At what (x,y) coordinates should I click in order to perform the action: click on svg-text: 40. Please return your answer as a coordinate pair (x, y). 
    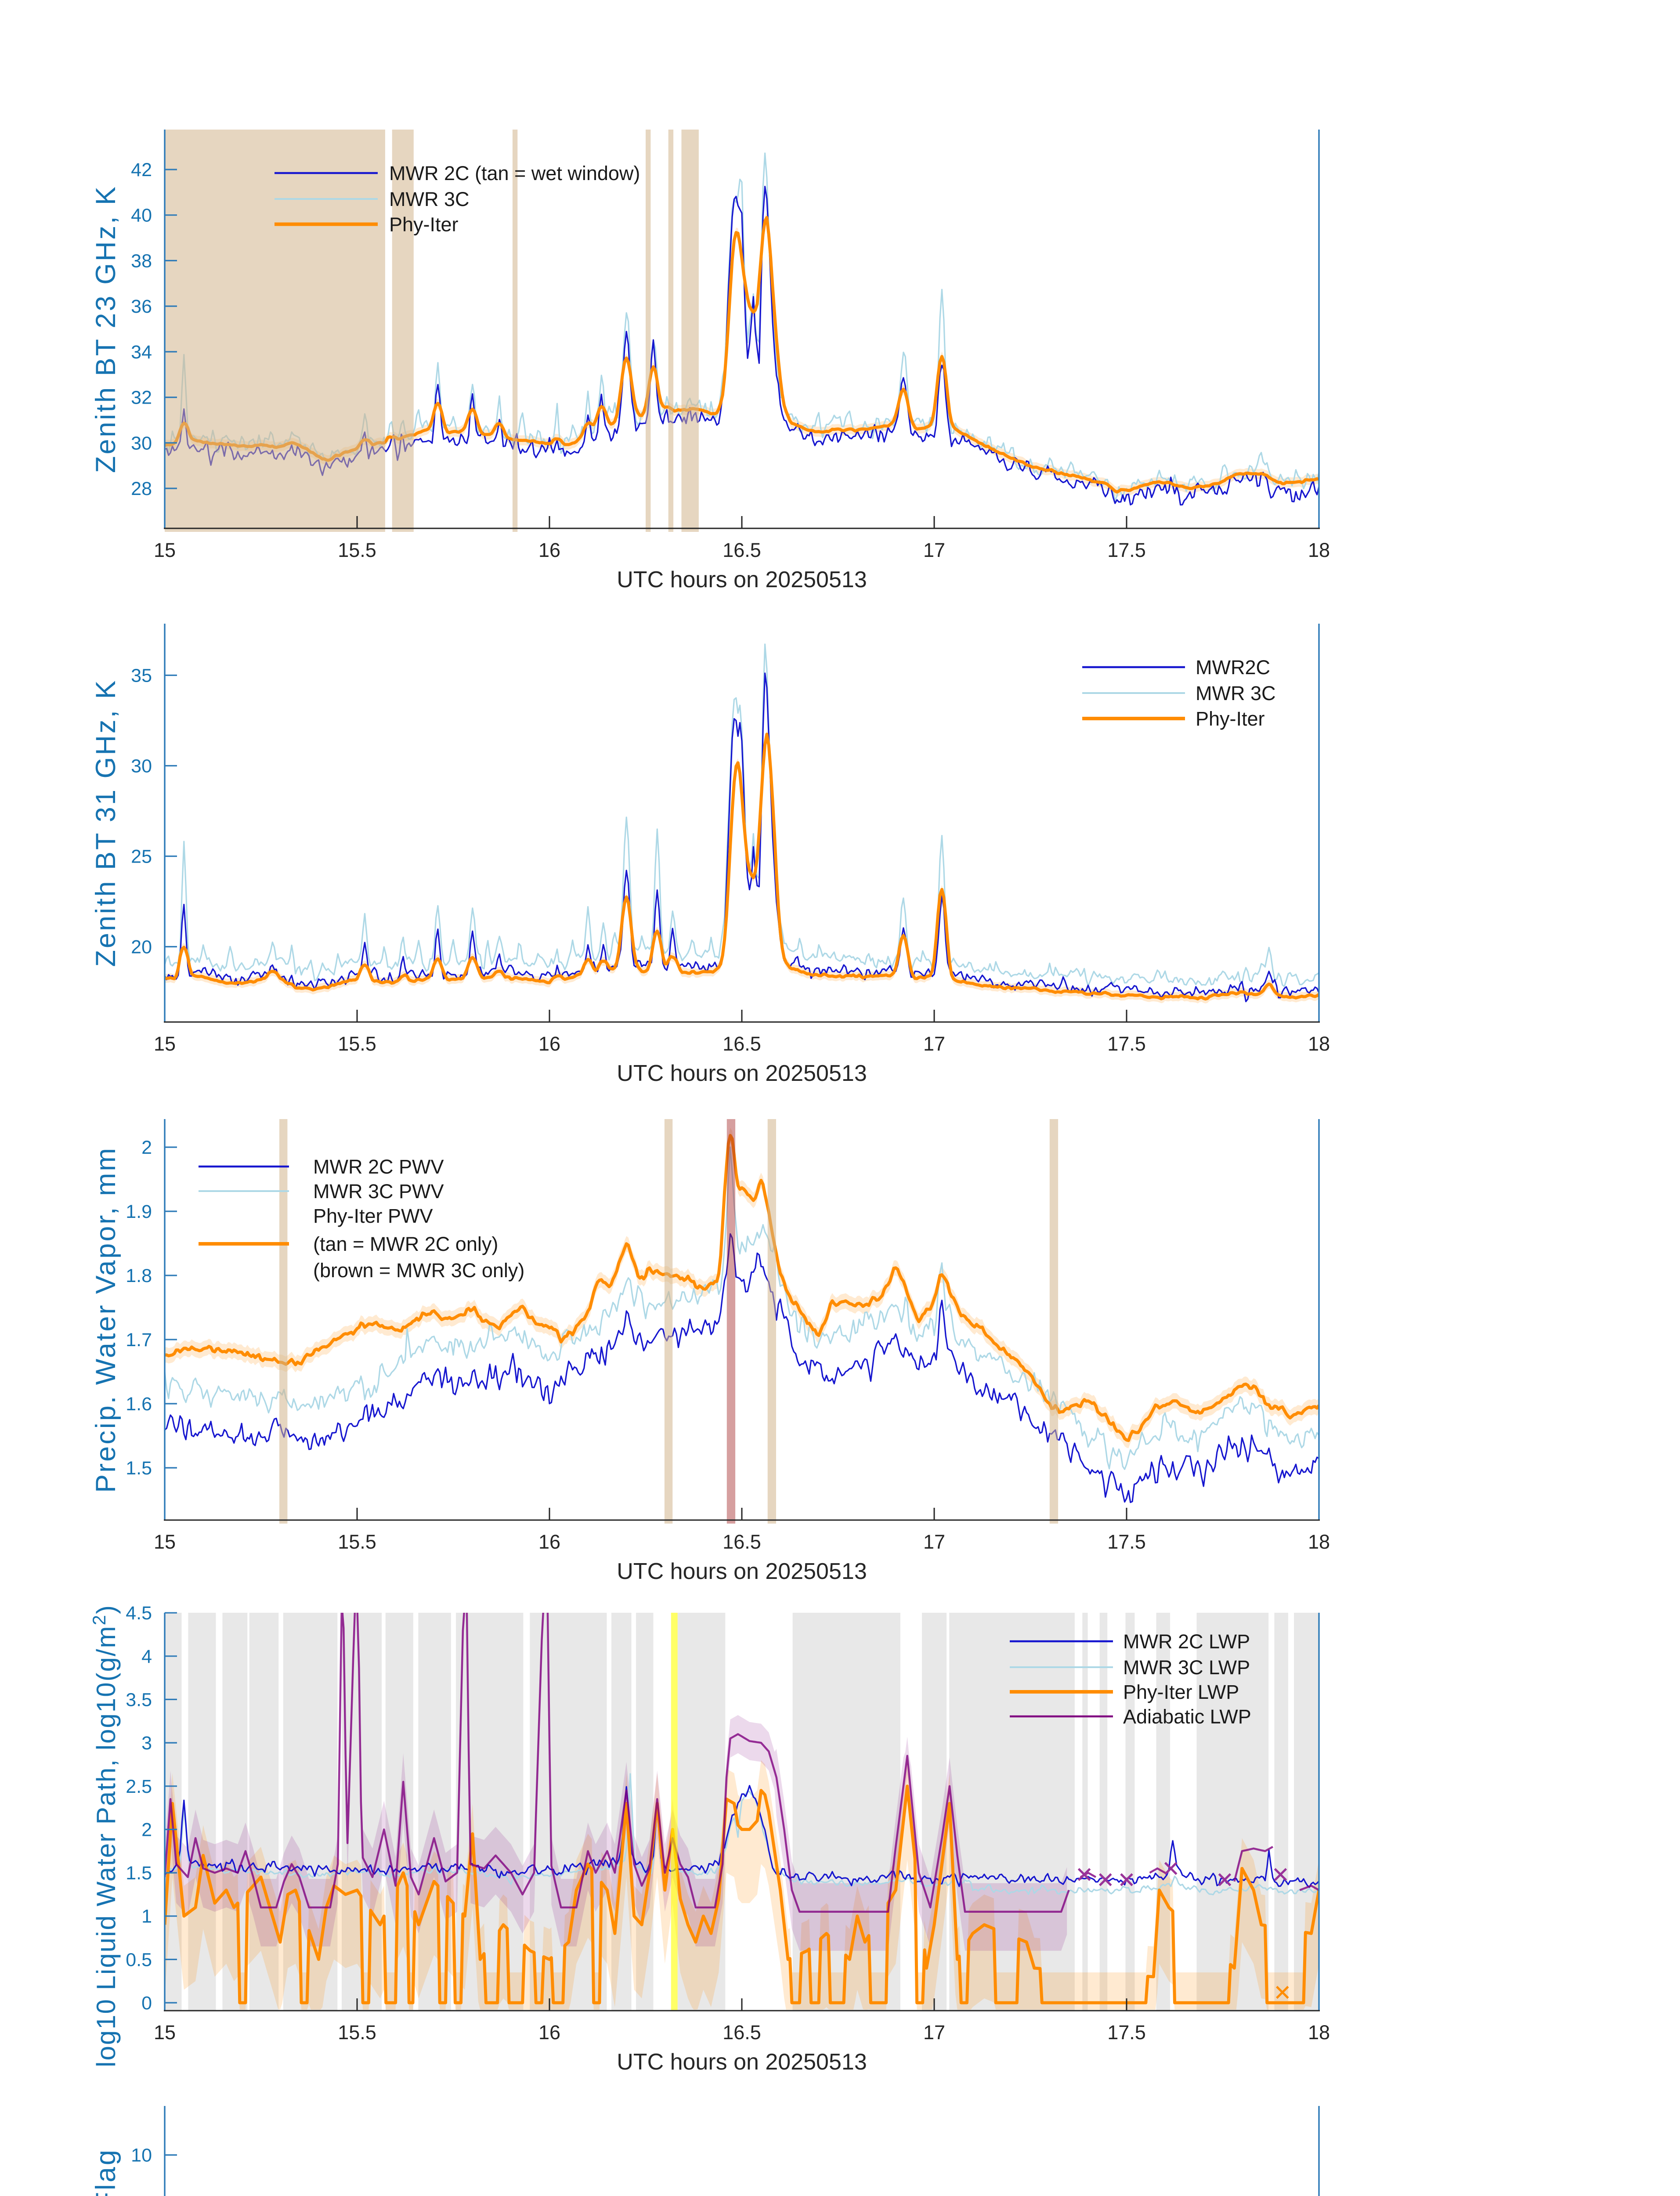
    Looking at the image, I should click on (142, 216).